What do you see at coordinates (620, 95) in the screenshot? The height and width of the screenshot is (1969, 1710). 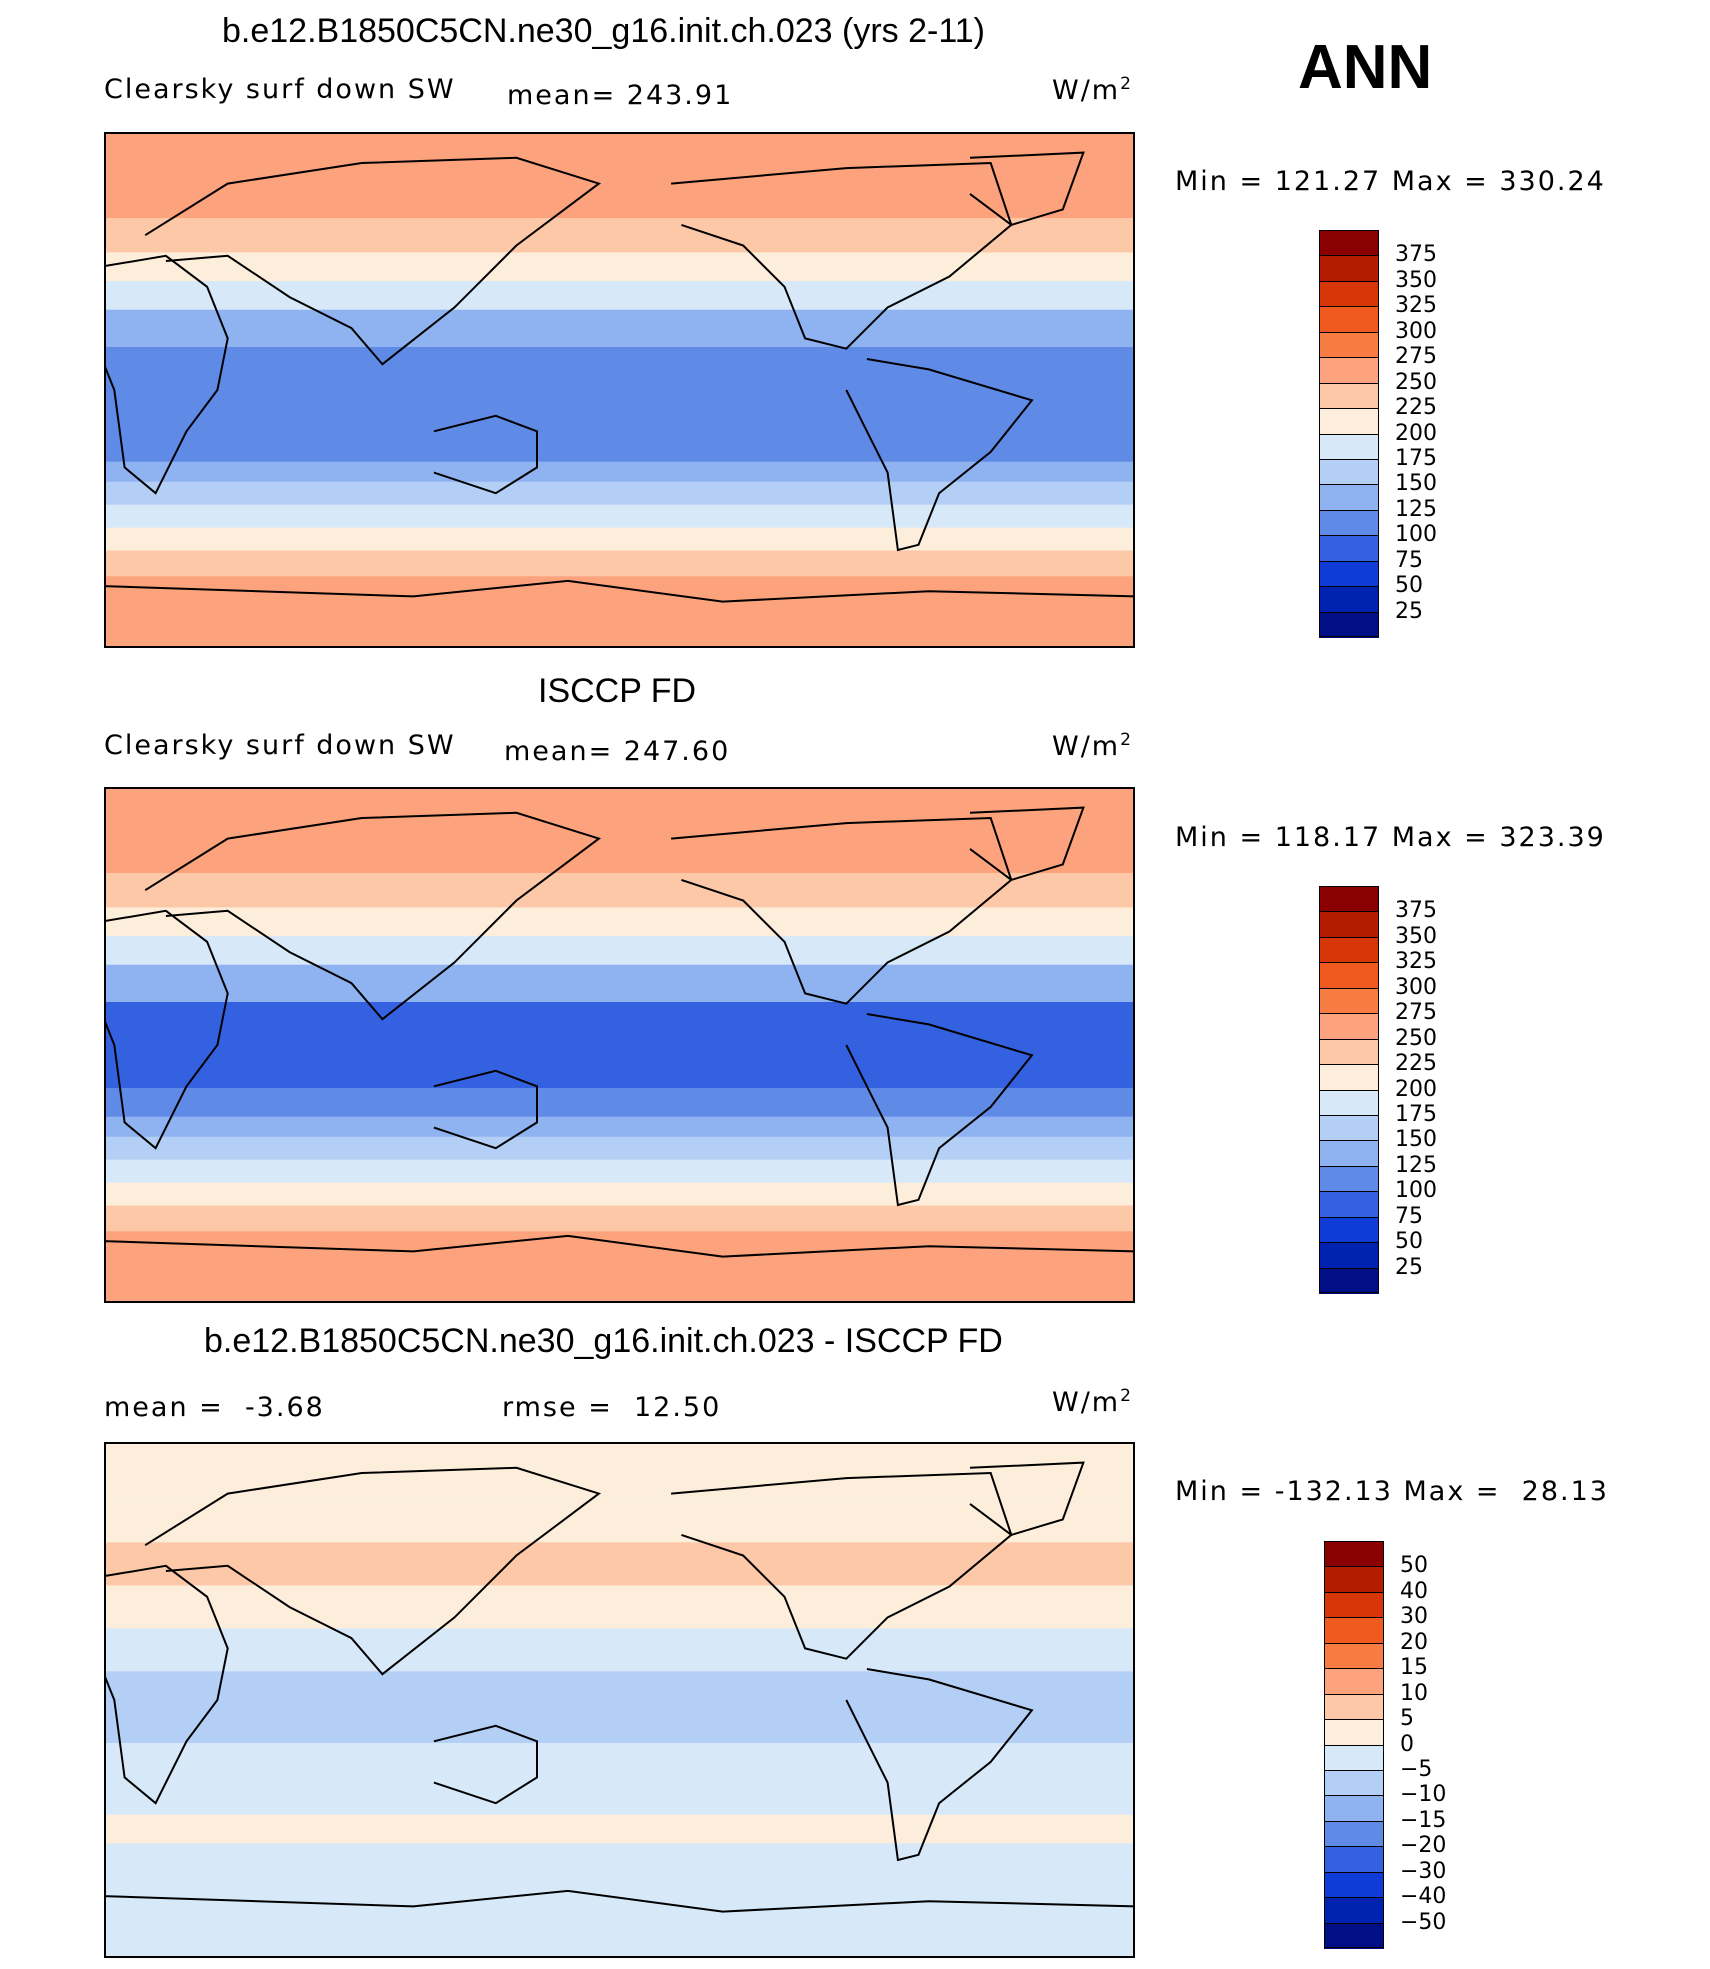 I see `panel1-mean: mean= 243.91` at bounding box center [620, 95].